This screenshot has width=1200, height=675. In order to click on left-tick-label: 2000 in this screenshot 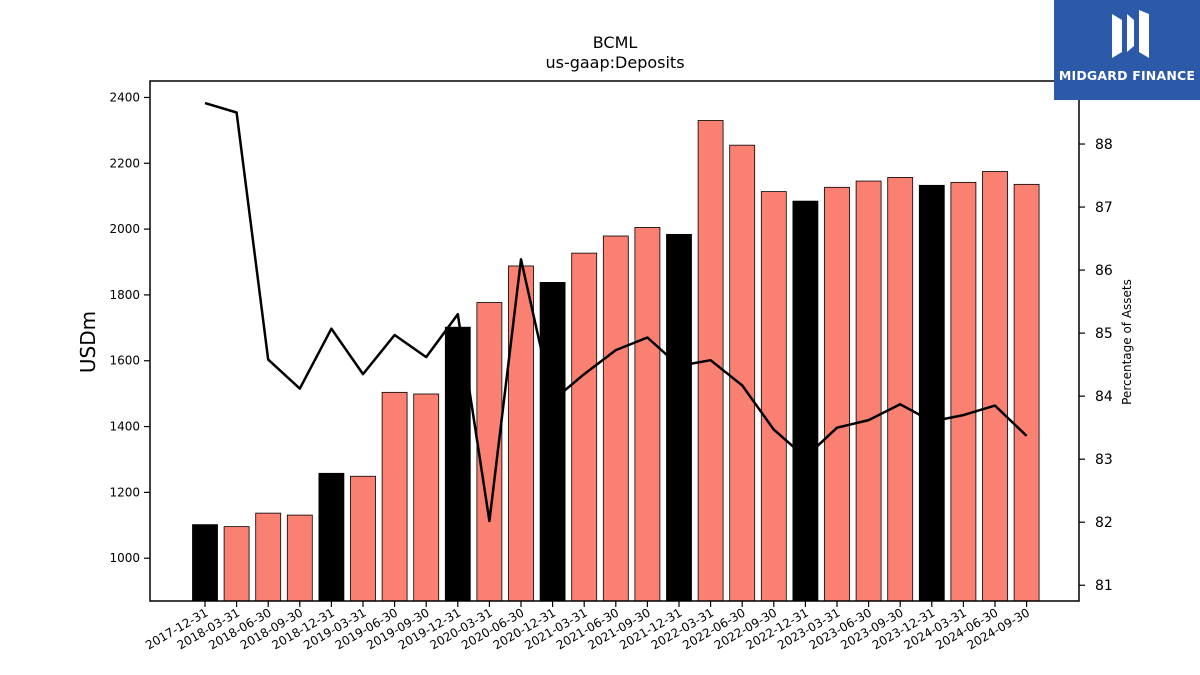, I will do `click(124, 229)`.